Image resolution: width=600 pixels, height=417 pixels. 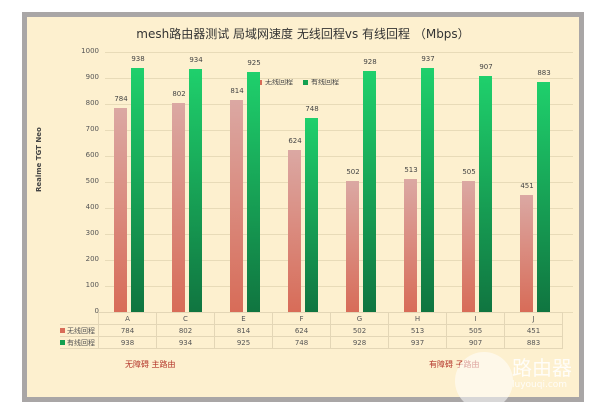 What do you see at coordinates (411, 169) in the screenshot?
I see `data-label: 513` at bounding box center [411, 169].